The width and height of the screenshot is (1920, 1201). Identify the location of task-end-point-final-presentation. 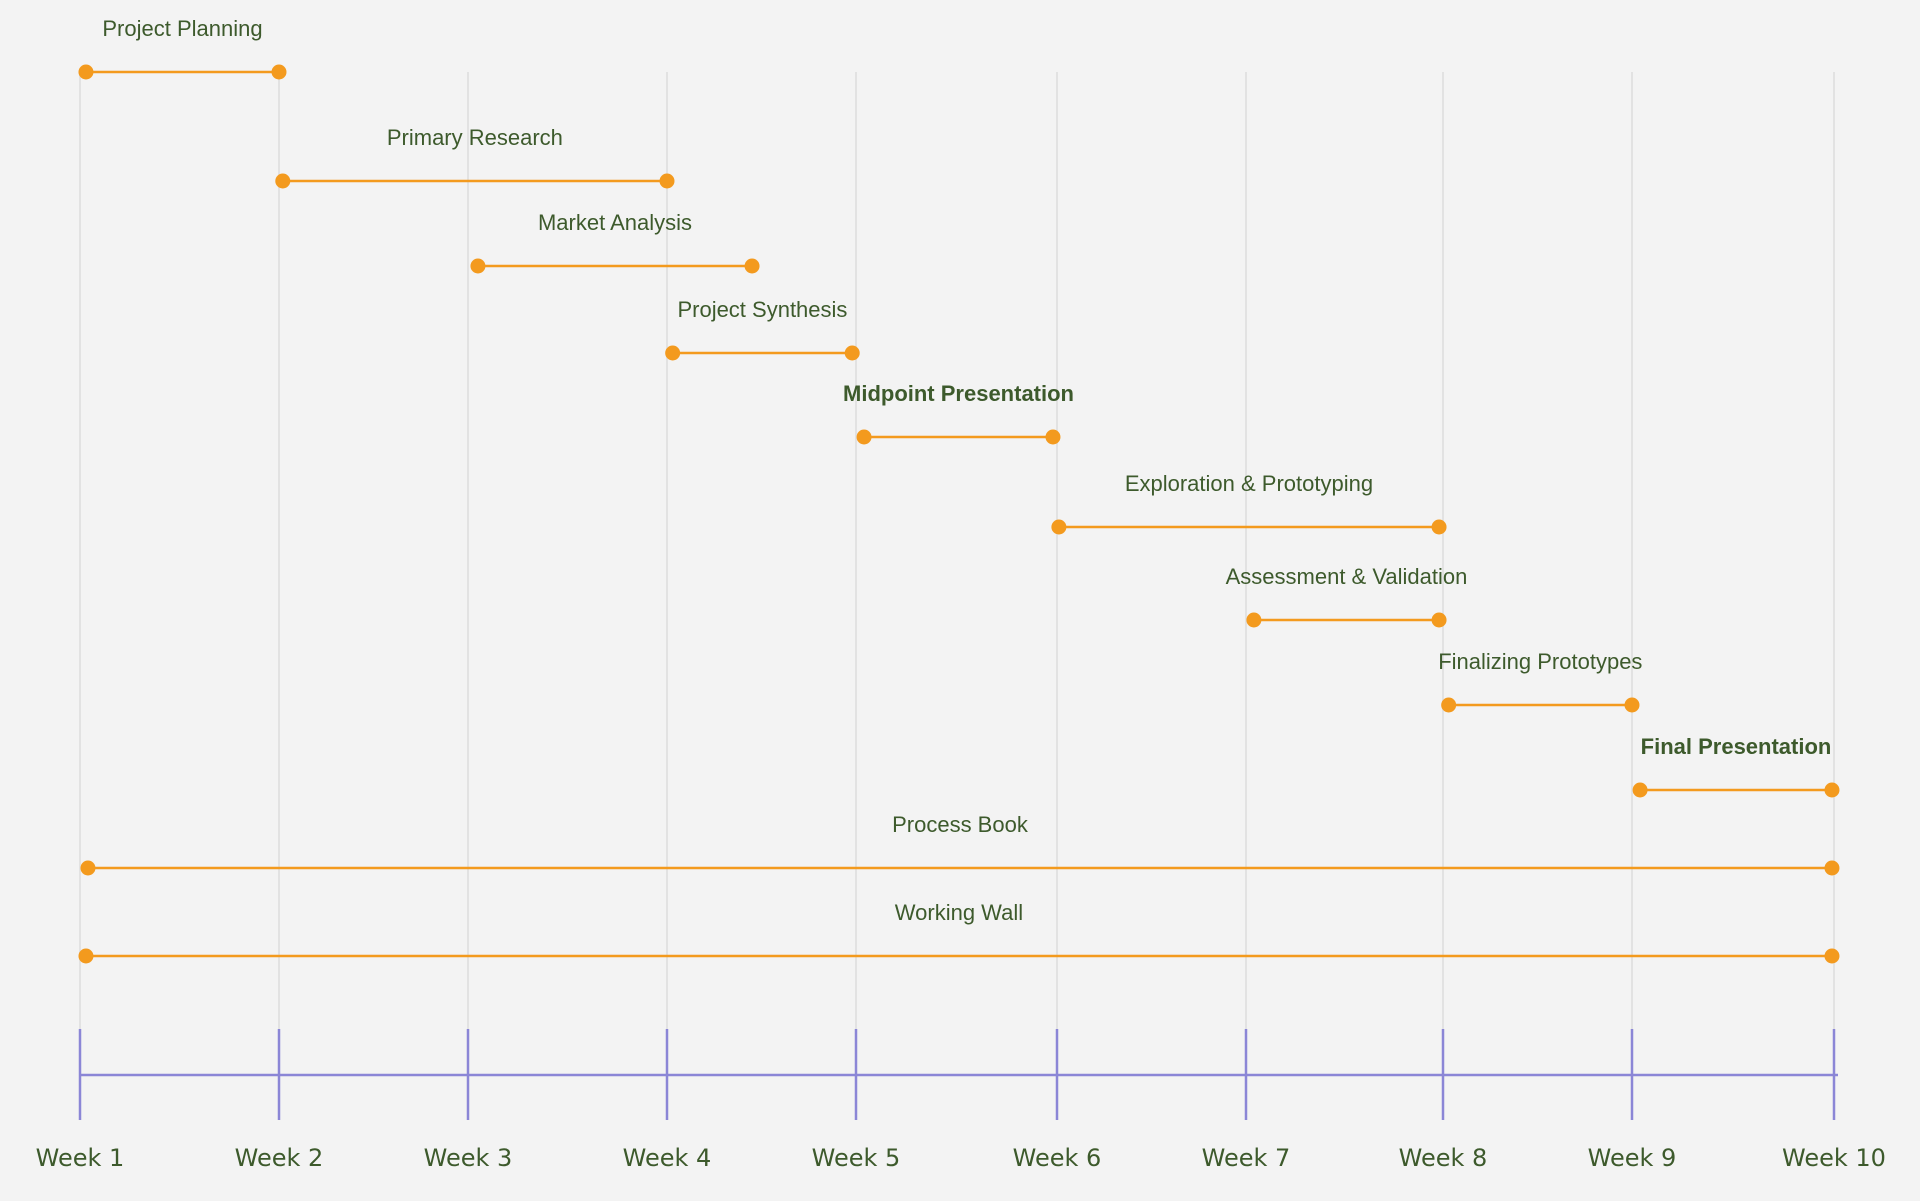
(1832, 790).